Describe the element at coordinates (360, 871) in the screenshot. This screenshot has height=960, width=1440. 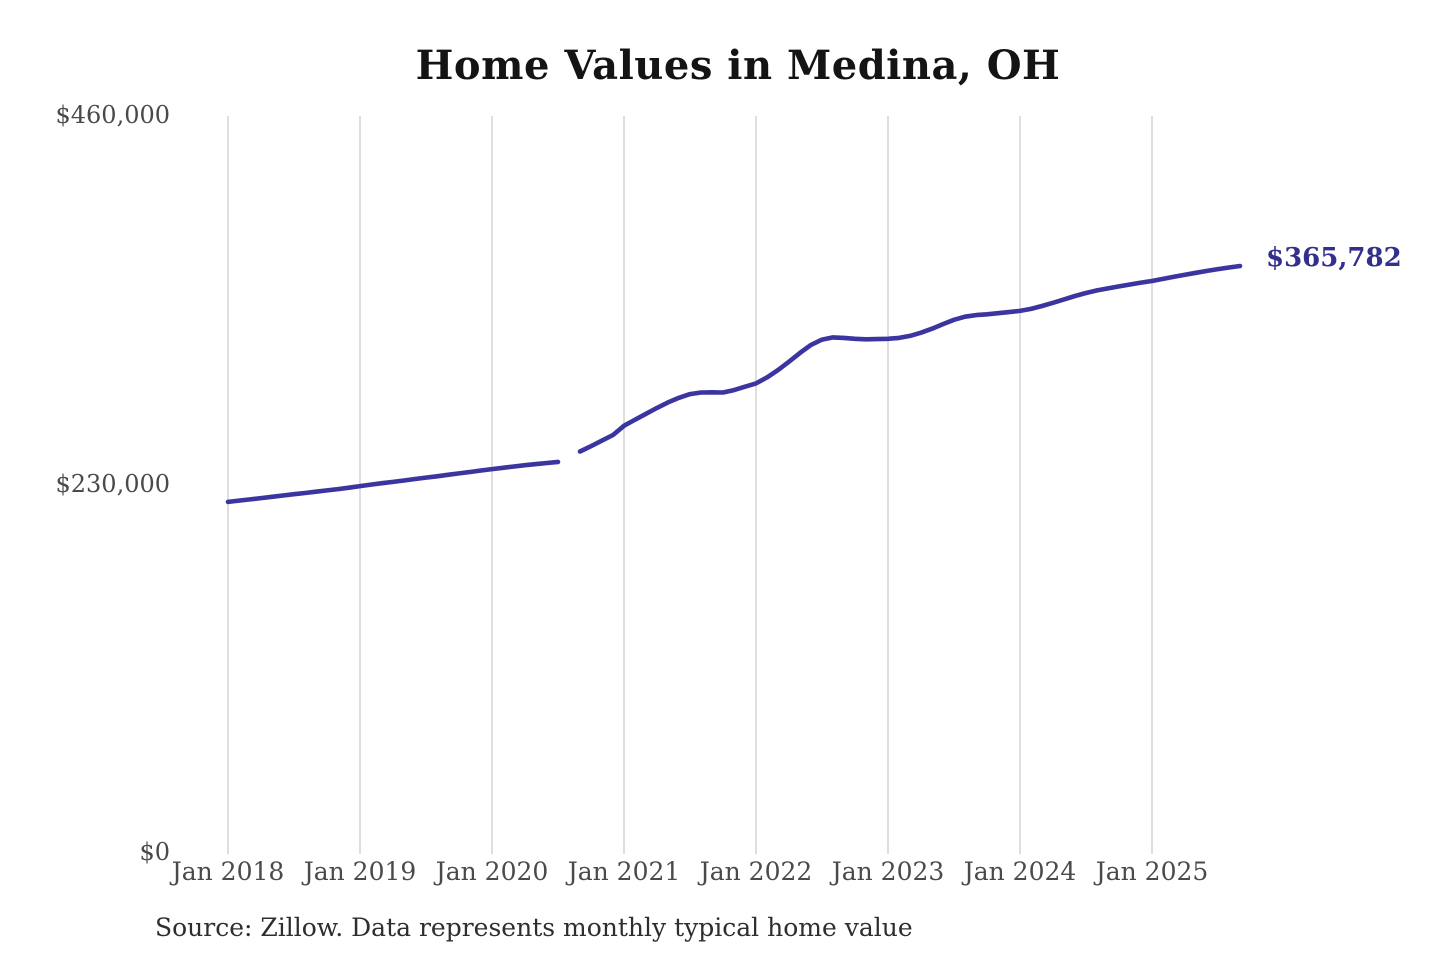
I see `x-tick-label: Jan 2019` at that location.